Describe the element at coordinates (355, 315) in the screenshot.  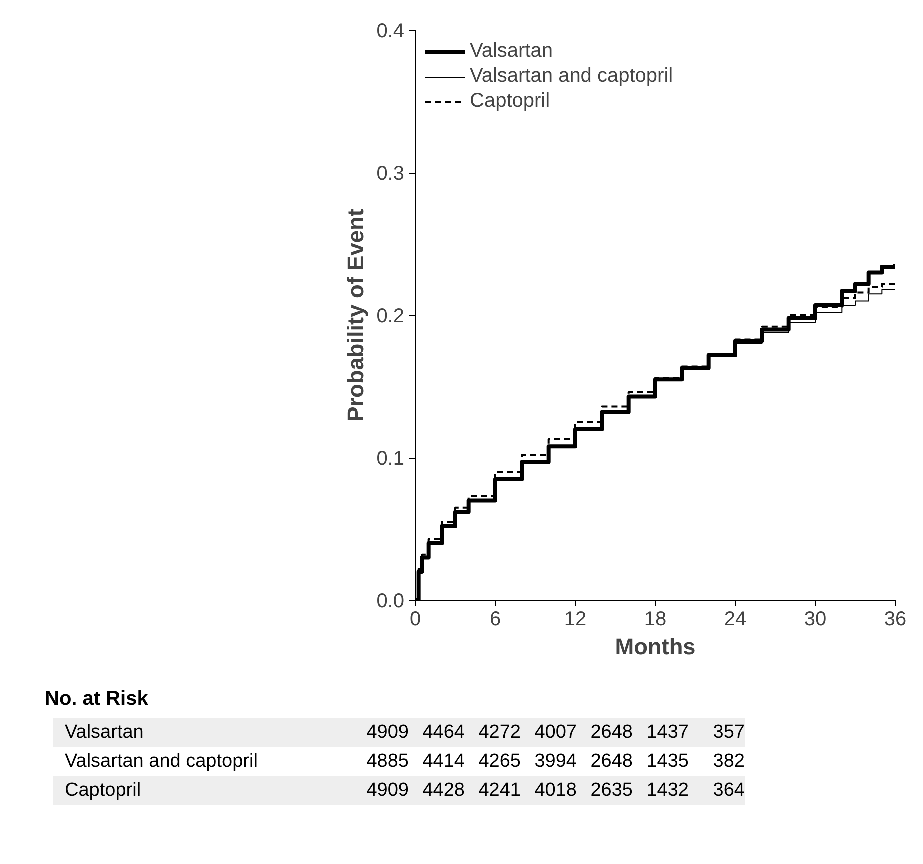
I see `y-axis-title: Probability of Event` at that location.